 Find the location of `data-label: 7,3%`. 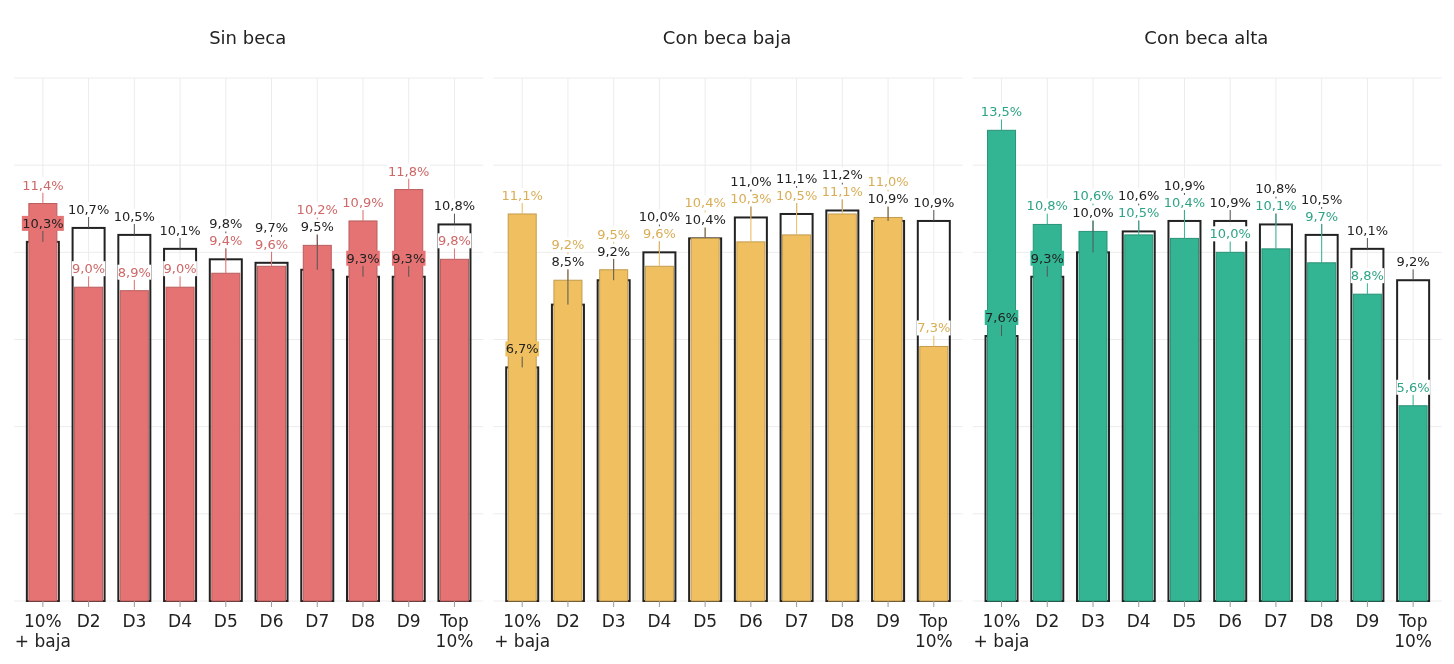

data-label: 7,3% is located at coordinates (934, 328).